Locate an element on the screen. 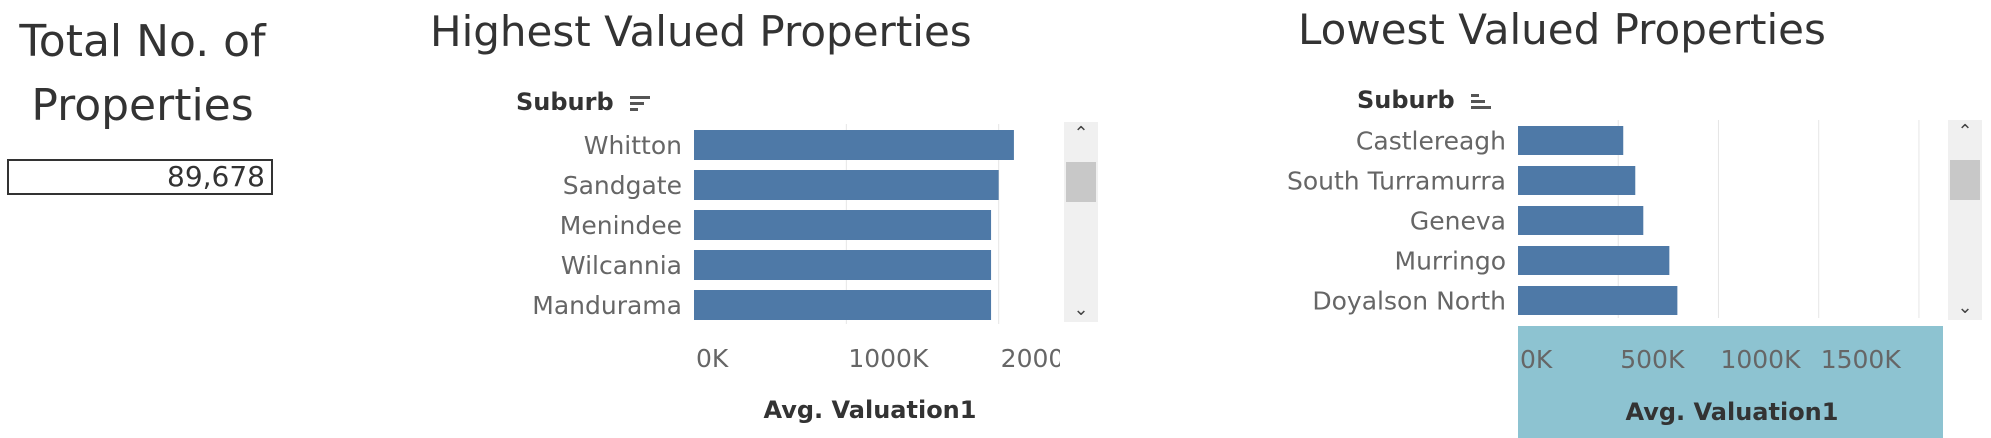 Image resolution: width=1991 pixels, height=438 pixels. category-label: Castlereagh is located at coordinates (1431, 141).